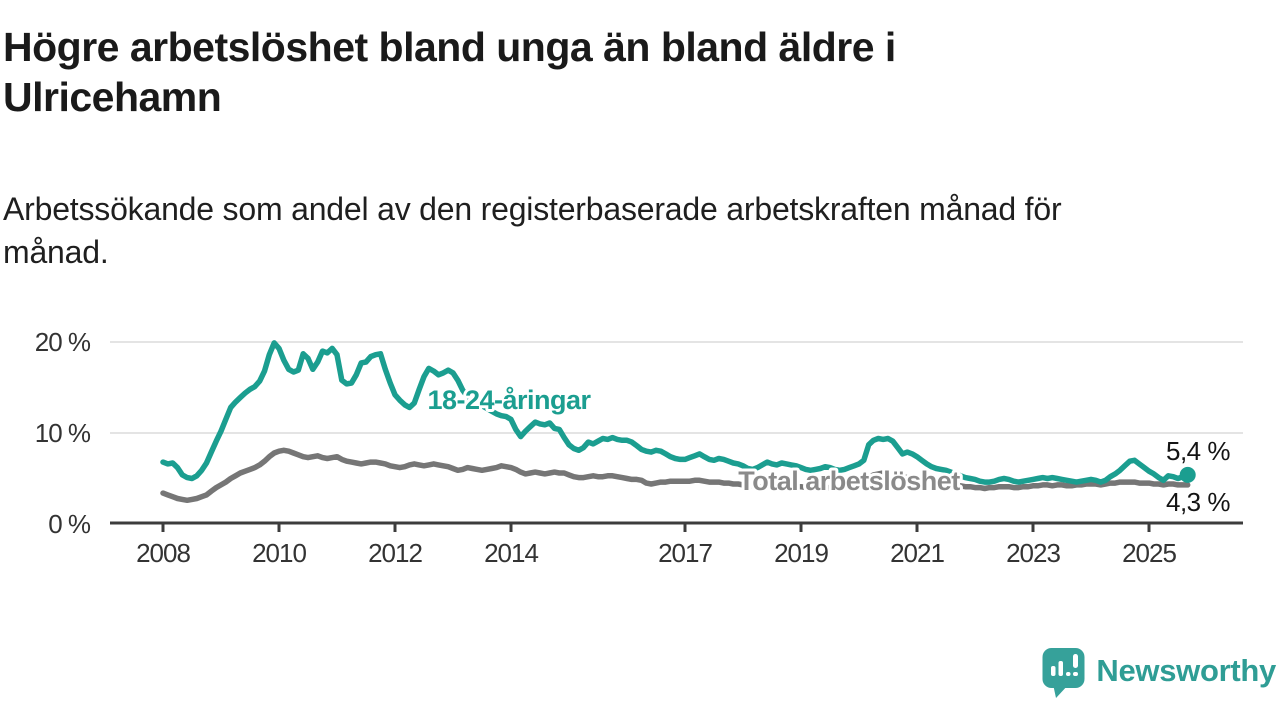 Image resolution: width=1280 pixels, height=720 pixels. I want to click on x-axis-tick-label: 2008, so click(163, 553).